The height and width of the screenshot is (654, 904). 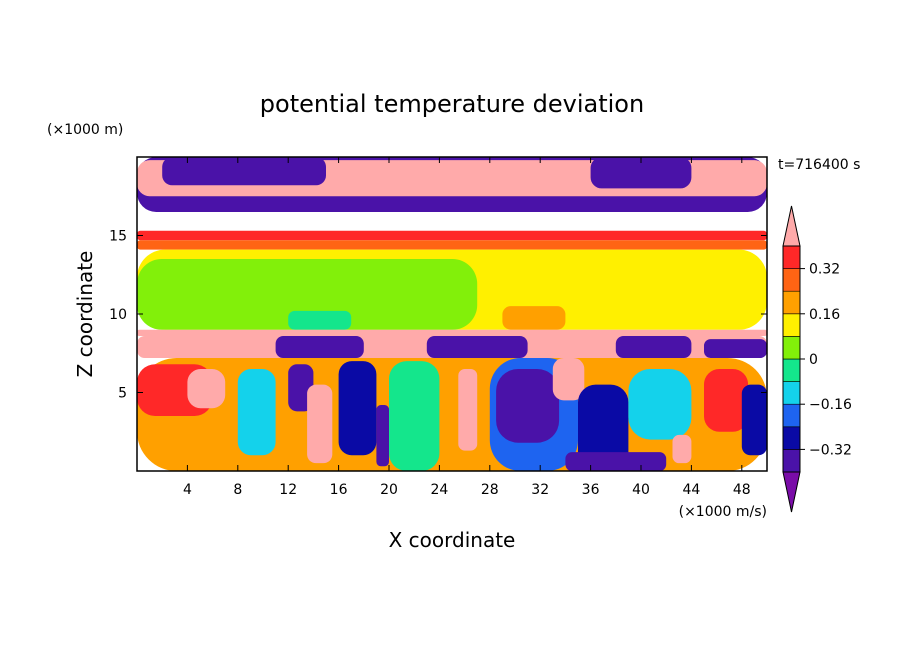 I want to click on x-tick-label: 32, so click(x=540, y=490).